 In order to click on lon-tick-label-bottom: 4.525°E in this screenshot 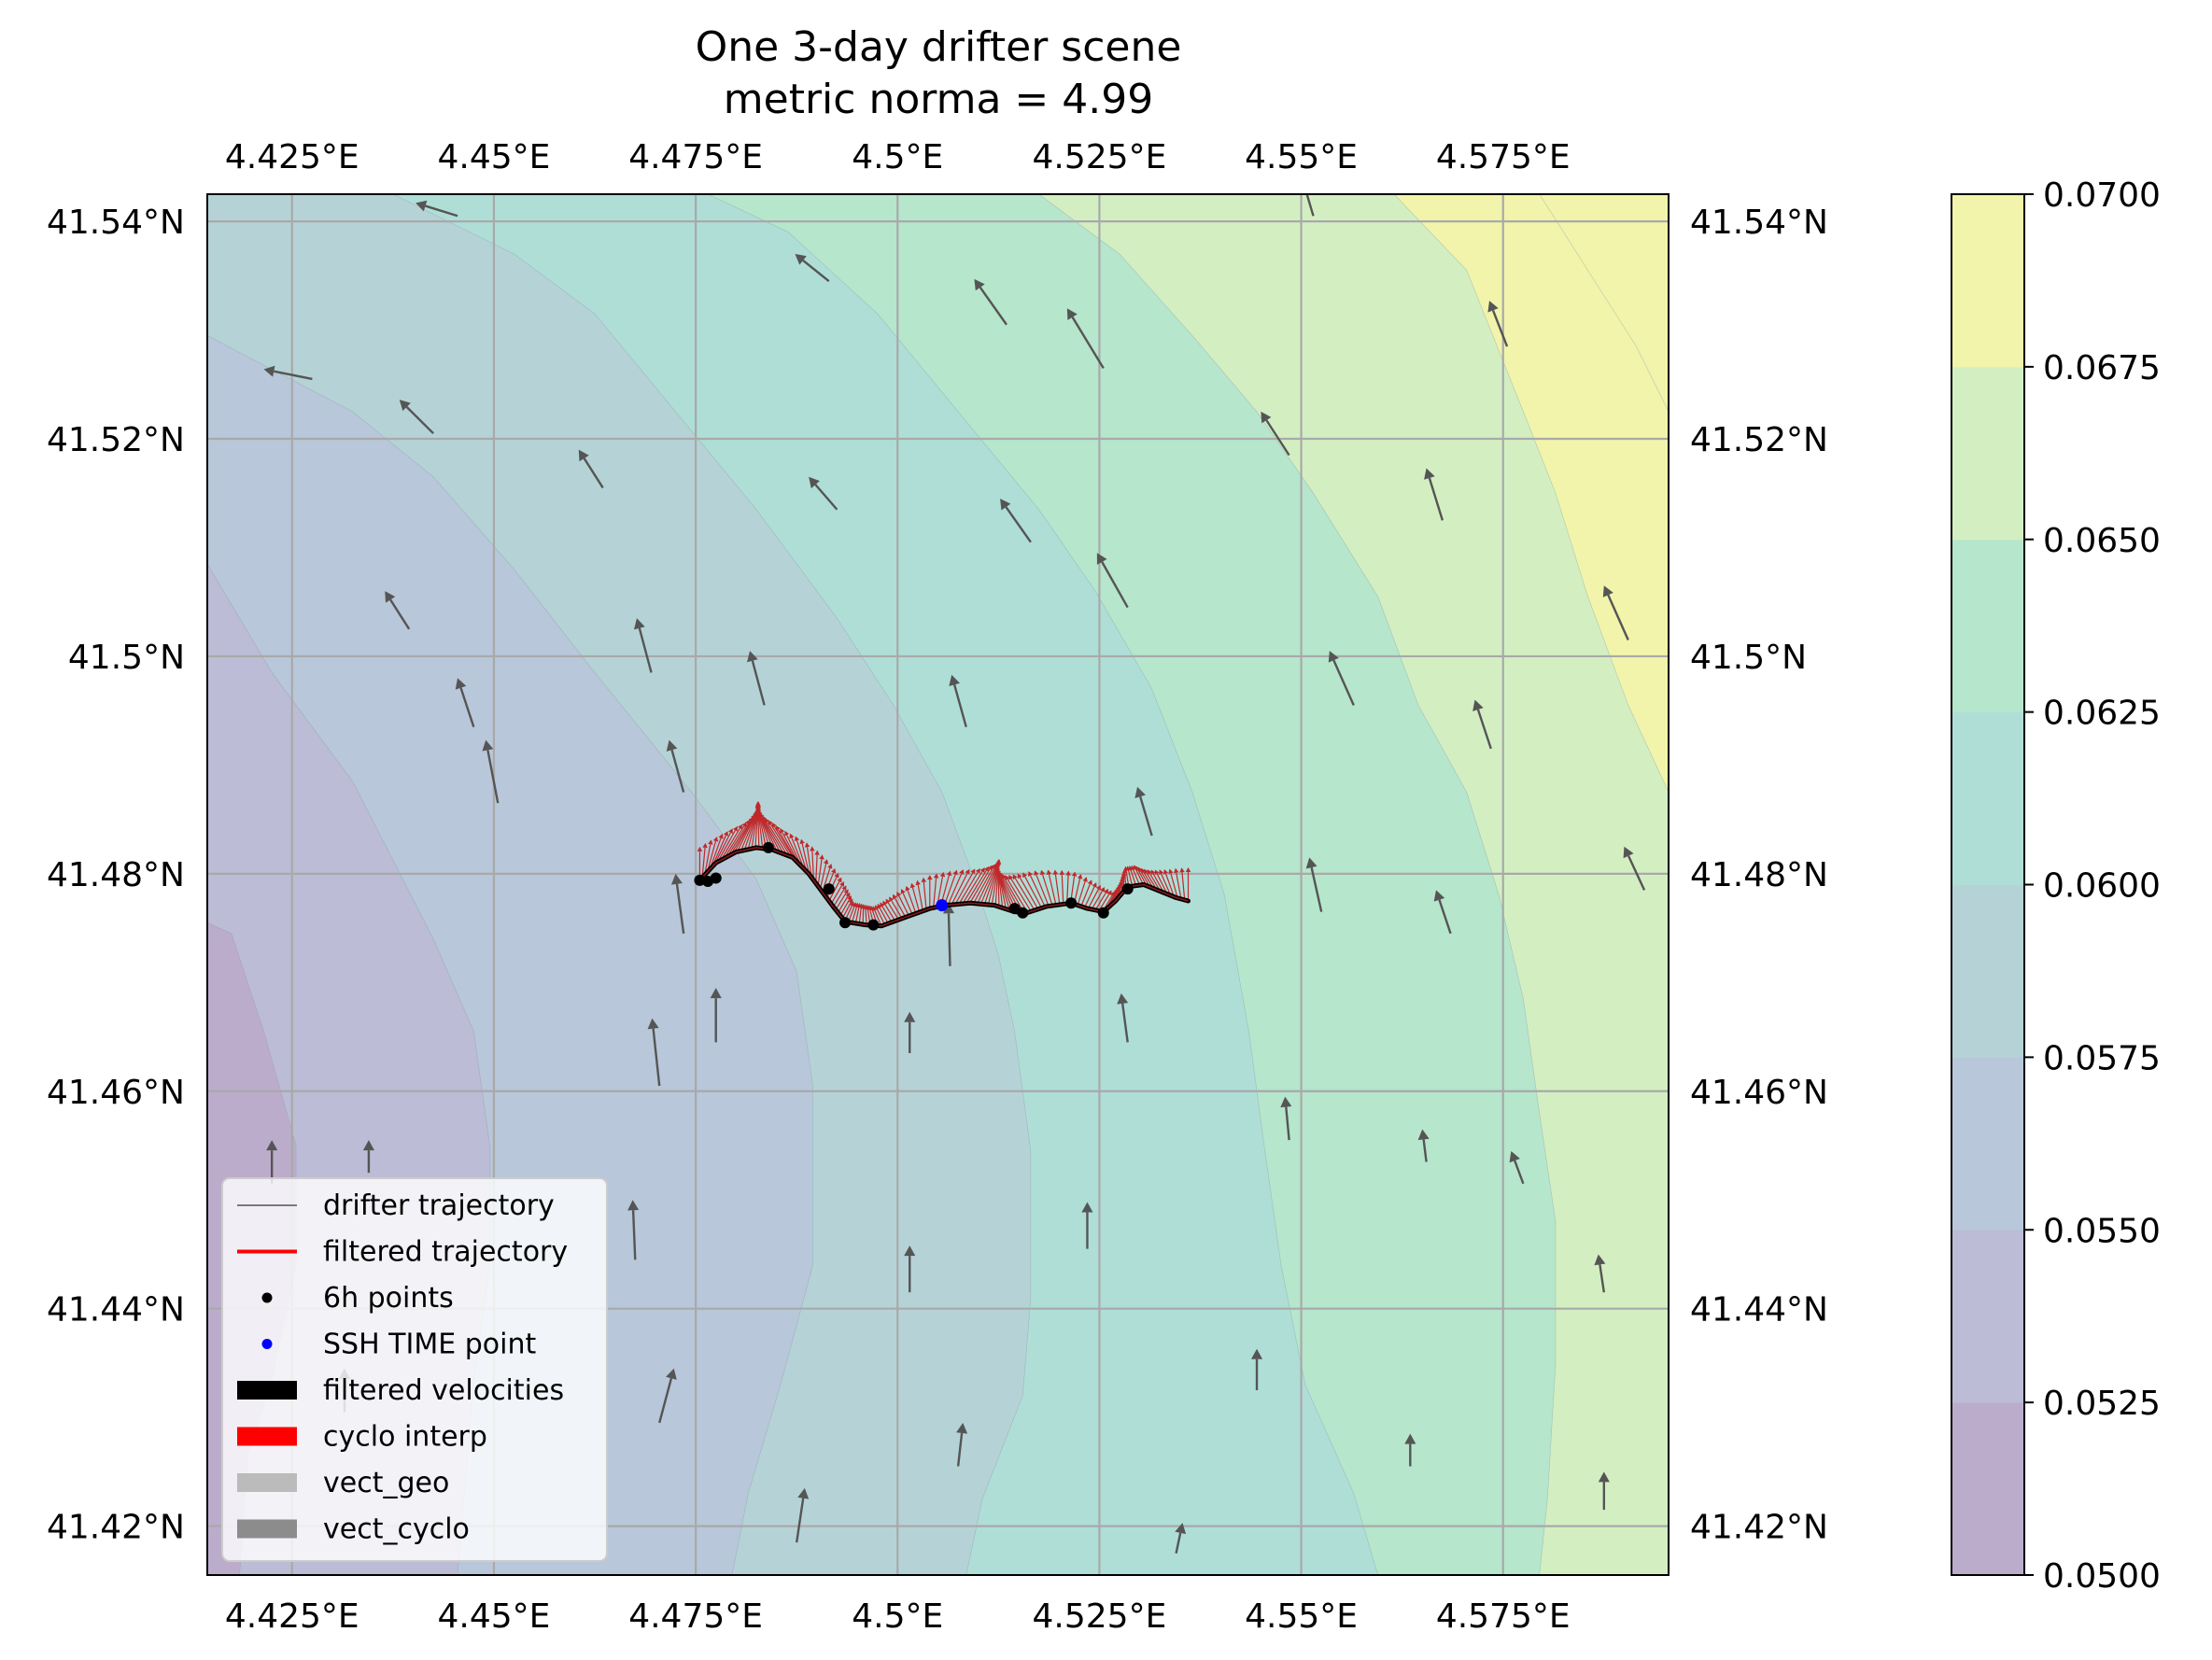, I will do `click(1100, 1616)`.